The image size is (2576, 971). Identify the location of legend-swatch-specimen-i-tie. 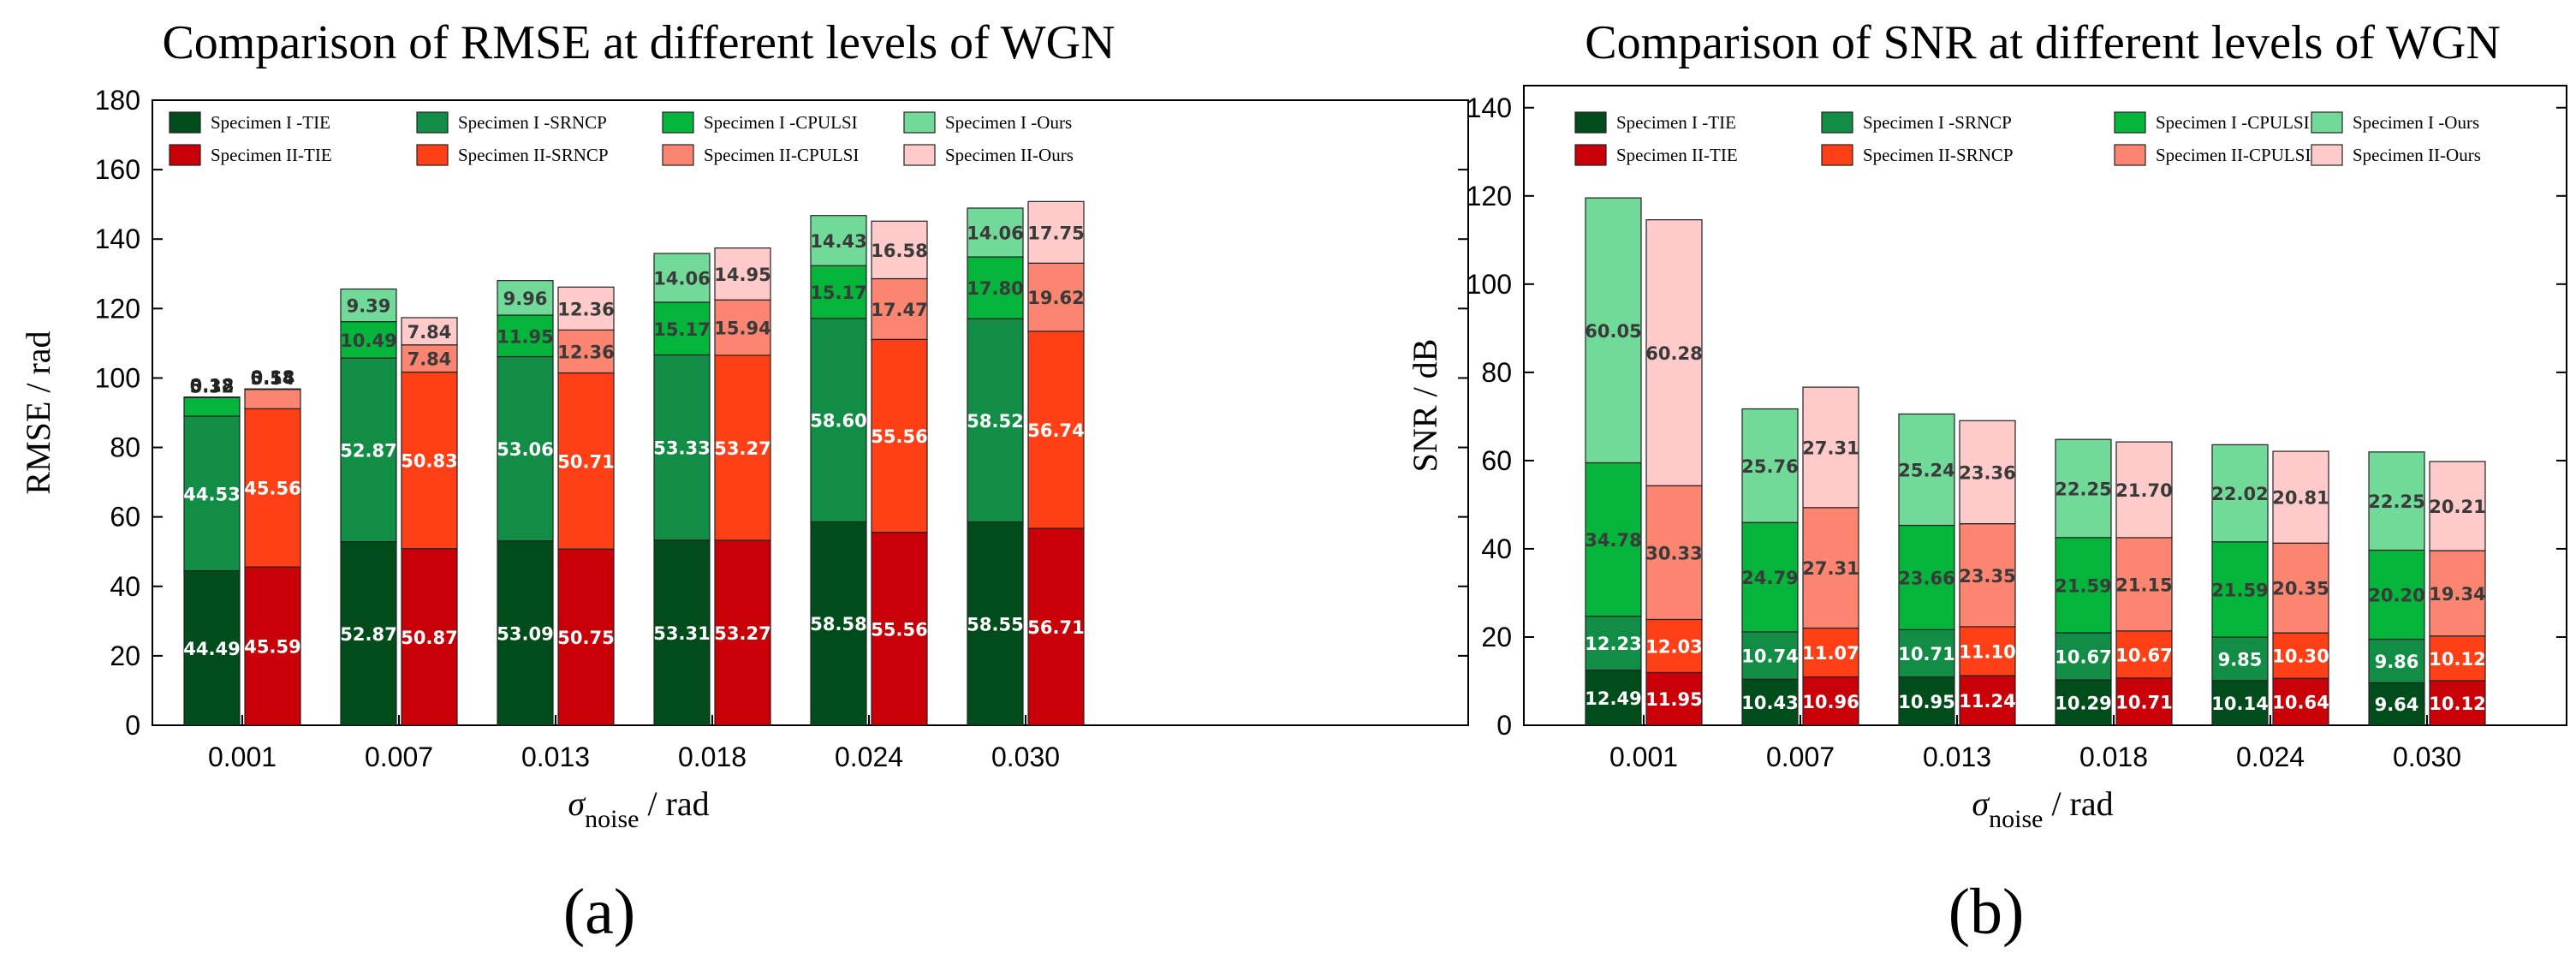
(1590, 122).